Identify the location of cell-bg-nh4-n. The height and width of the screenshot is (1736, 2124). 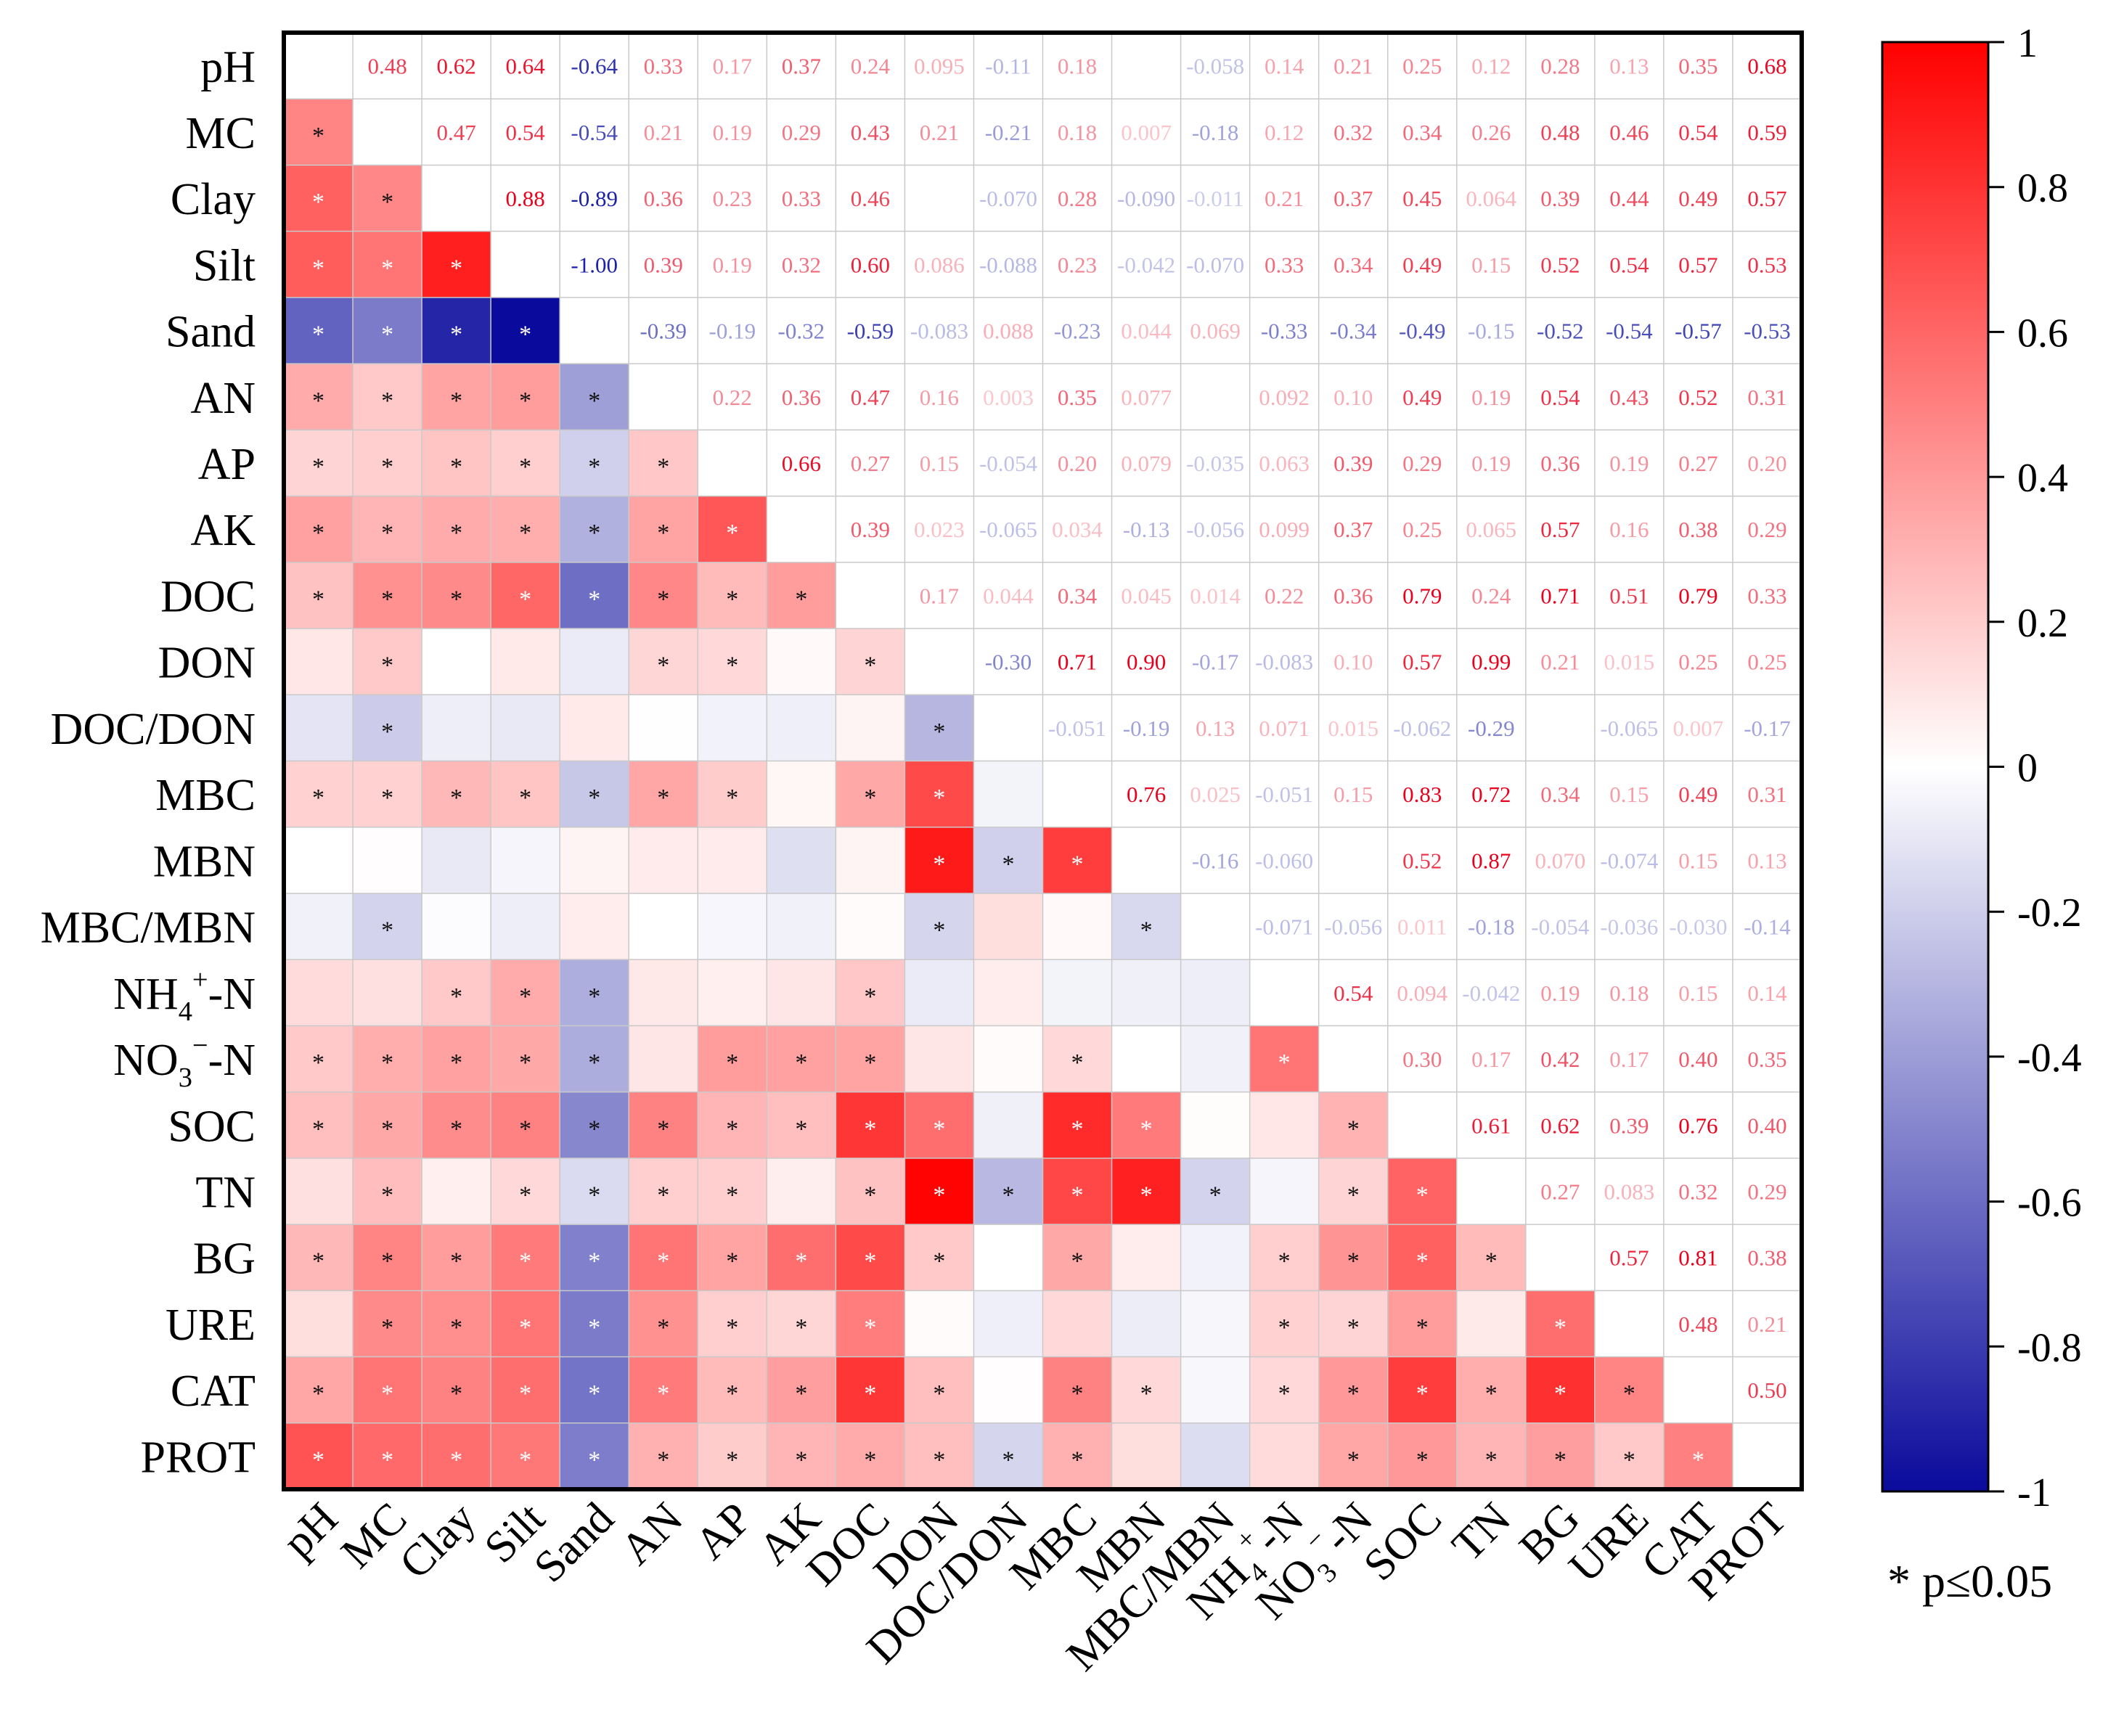
(1284, 1257).